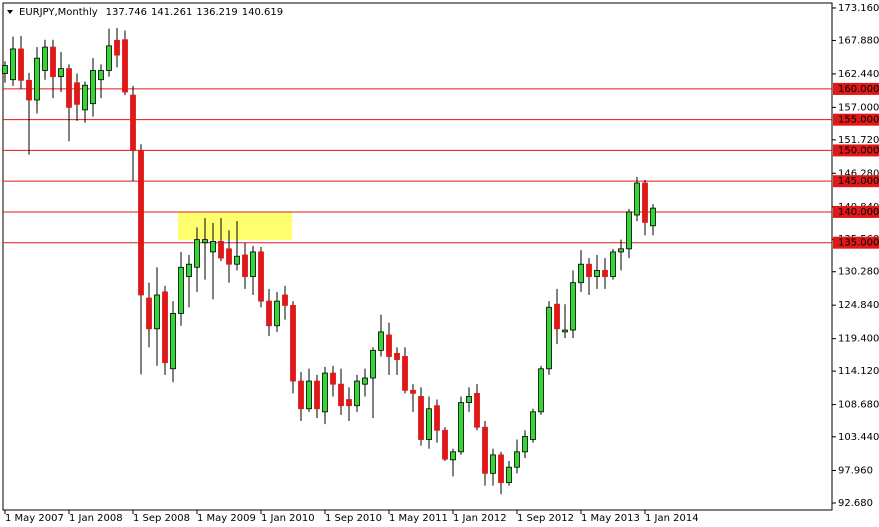  I want to click on high-value: 141.261, so click(171, 12).